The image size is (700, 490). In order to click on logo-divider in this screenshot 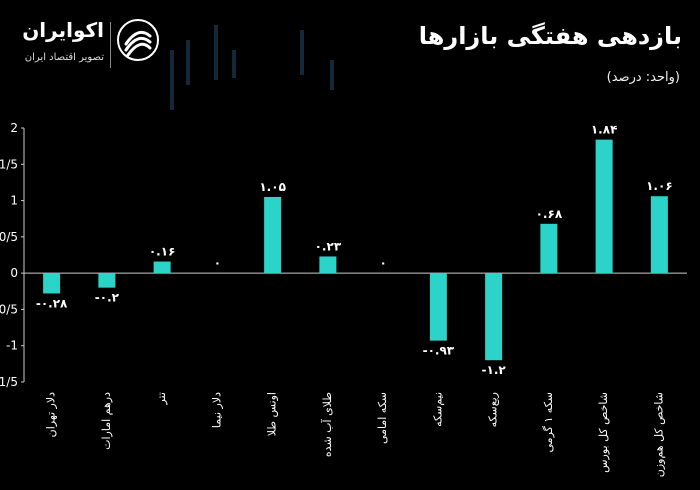, I will do `click(110, 45)`.